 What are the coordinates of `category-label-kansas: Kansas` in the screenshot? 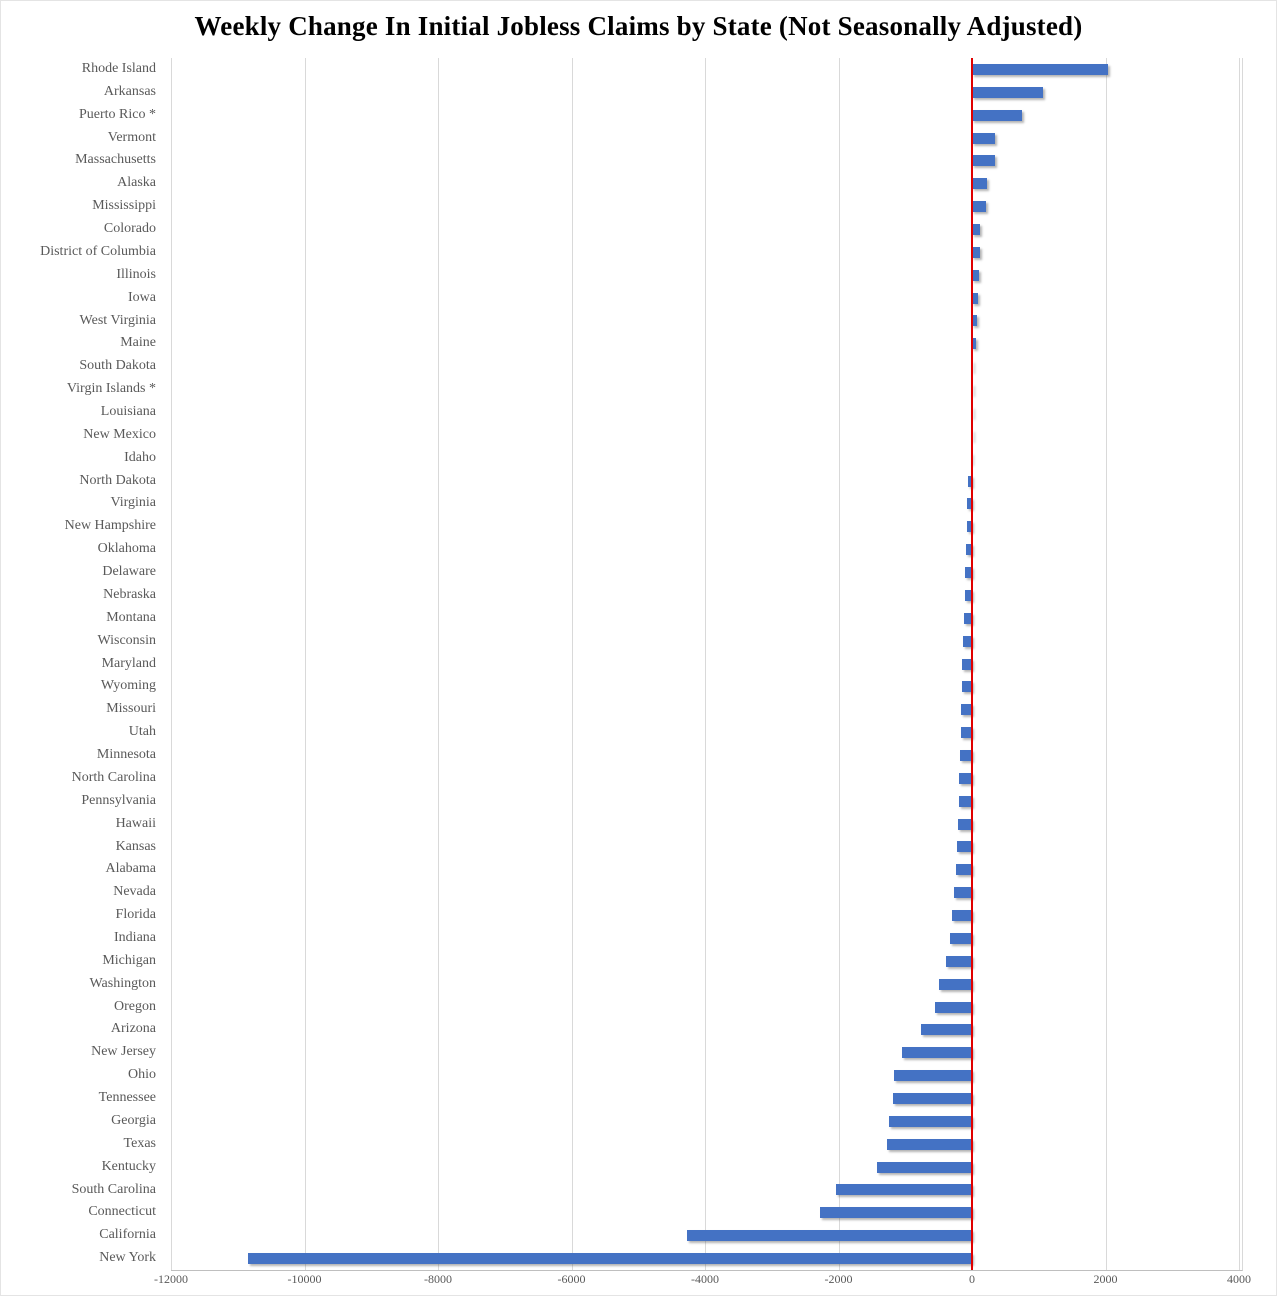 It's located at (135, 846).